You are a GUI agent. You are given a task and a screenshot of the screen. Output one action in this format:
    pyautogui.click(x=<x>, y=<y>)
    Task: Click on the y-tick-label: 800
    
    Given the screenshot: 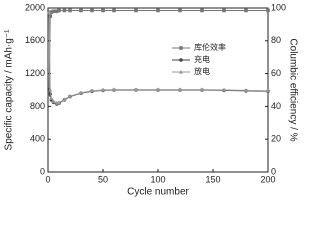 What is the action you would take?
    pyautogui.click(x=37, y=106)
    